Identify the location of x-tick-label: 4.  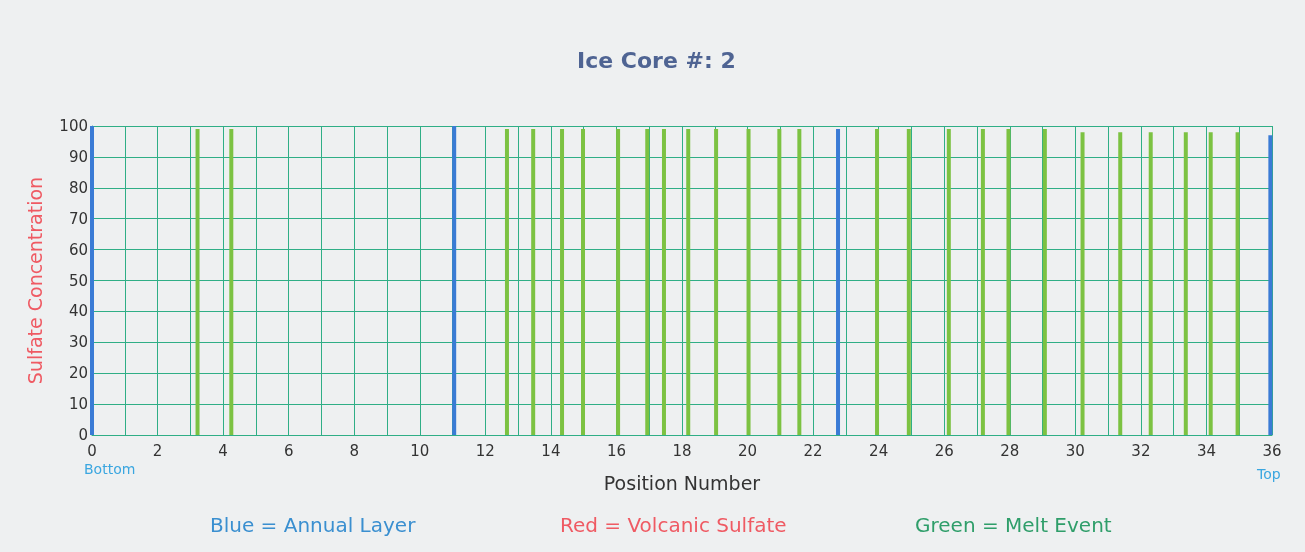
(223, 450).